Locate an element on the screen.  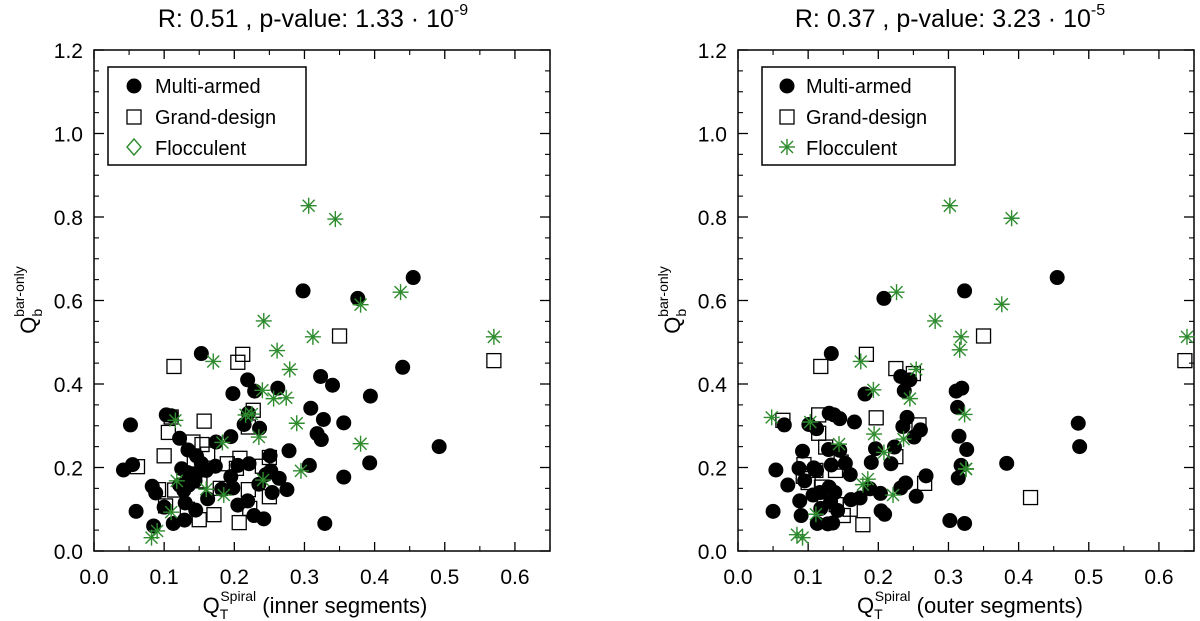
left-x-tick-label: 0.0 is located at coordinates (93, 577).